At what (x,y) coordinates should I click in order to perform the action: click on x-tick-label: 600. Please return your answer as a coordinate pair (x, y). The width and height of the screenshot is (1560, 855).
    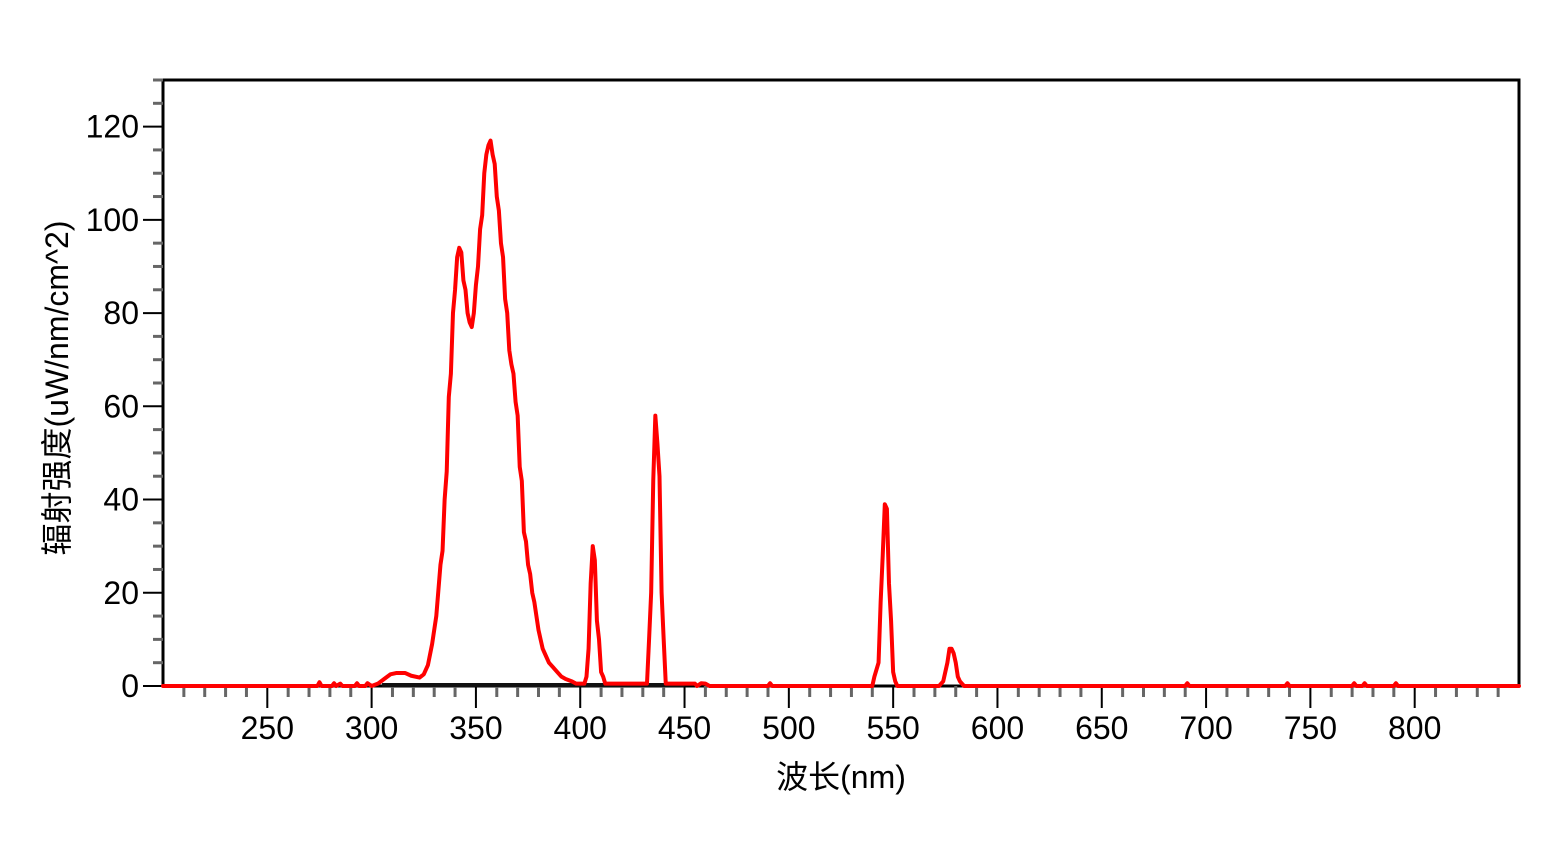
    Looking at the image, I should click on (997, 728).